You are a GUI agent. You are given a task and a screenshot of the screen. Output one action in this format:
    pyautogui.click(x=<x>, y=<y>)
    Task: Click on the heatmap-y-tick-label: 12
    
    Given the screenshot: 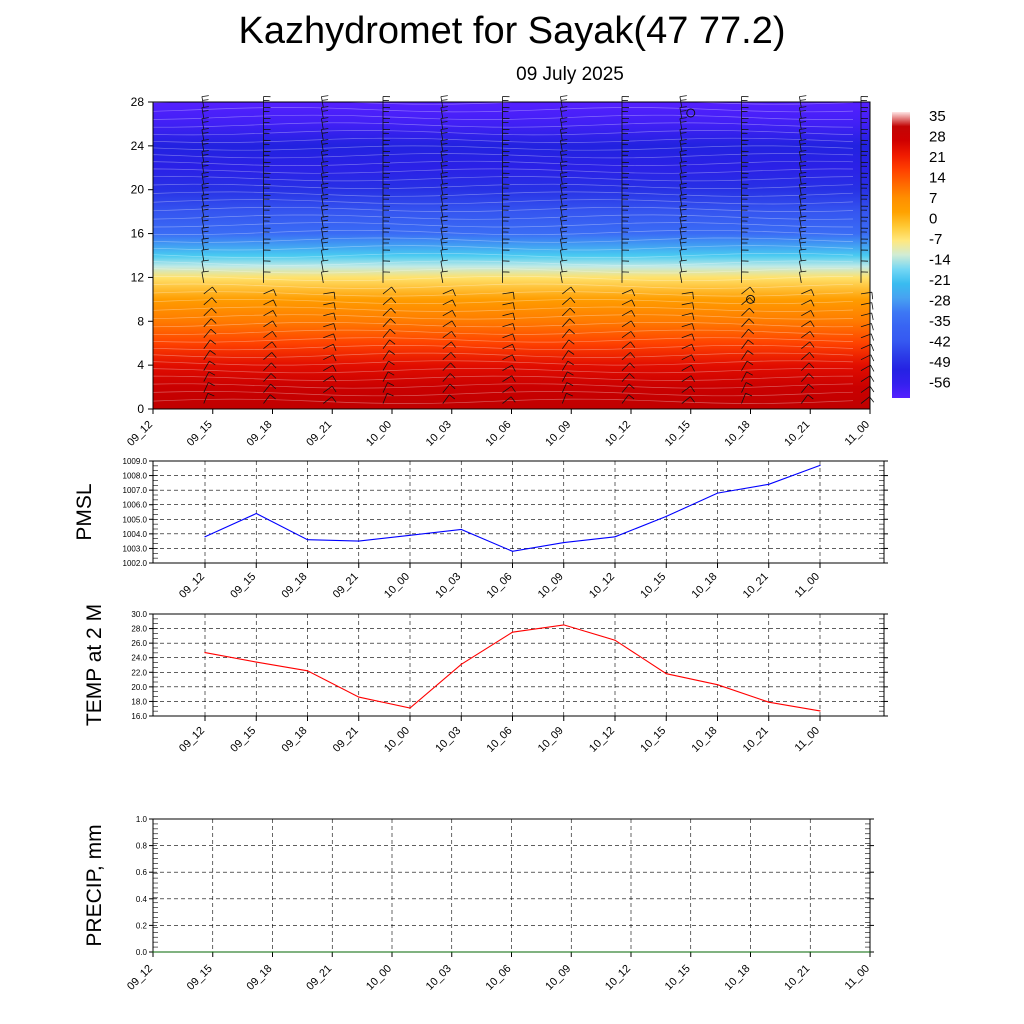 What is the action you would take?
    pyautogui.click(x=138, y=277)
    